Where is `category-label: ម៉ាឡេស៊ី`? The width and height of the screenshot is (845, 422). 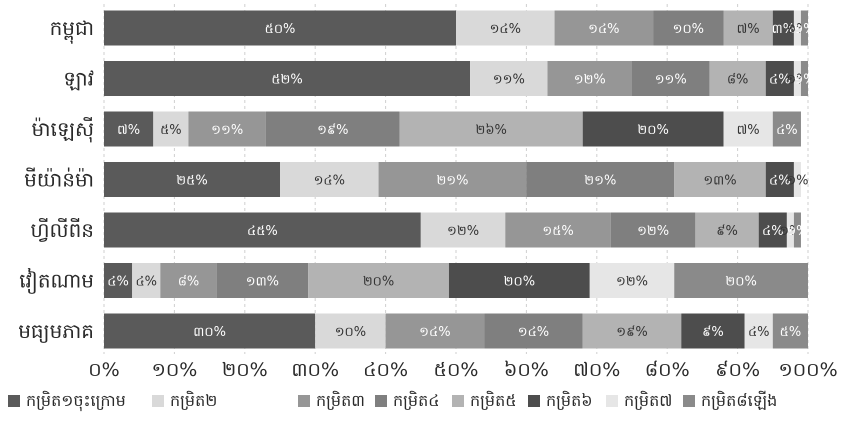 category-label: ម៉ាឡេស៊ី is located at coordinates (63, 129).